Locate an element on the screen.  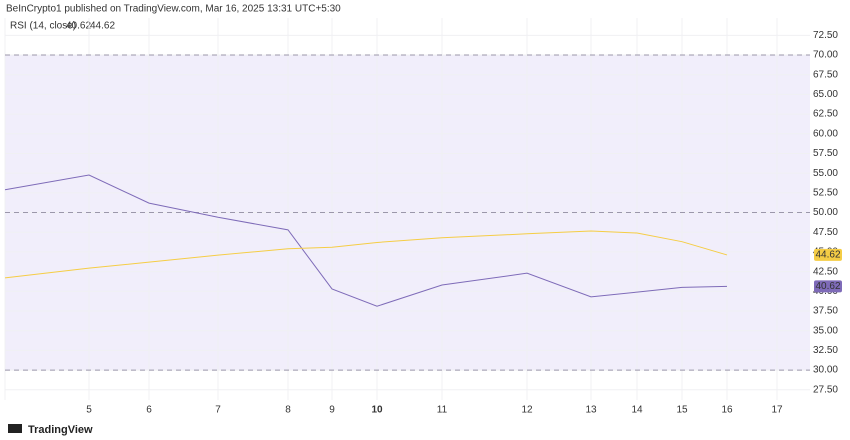
x-tick-label: 10 is located at coordinates (377, 410).